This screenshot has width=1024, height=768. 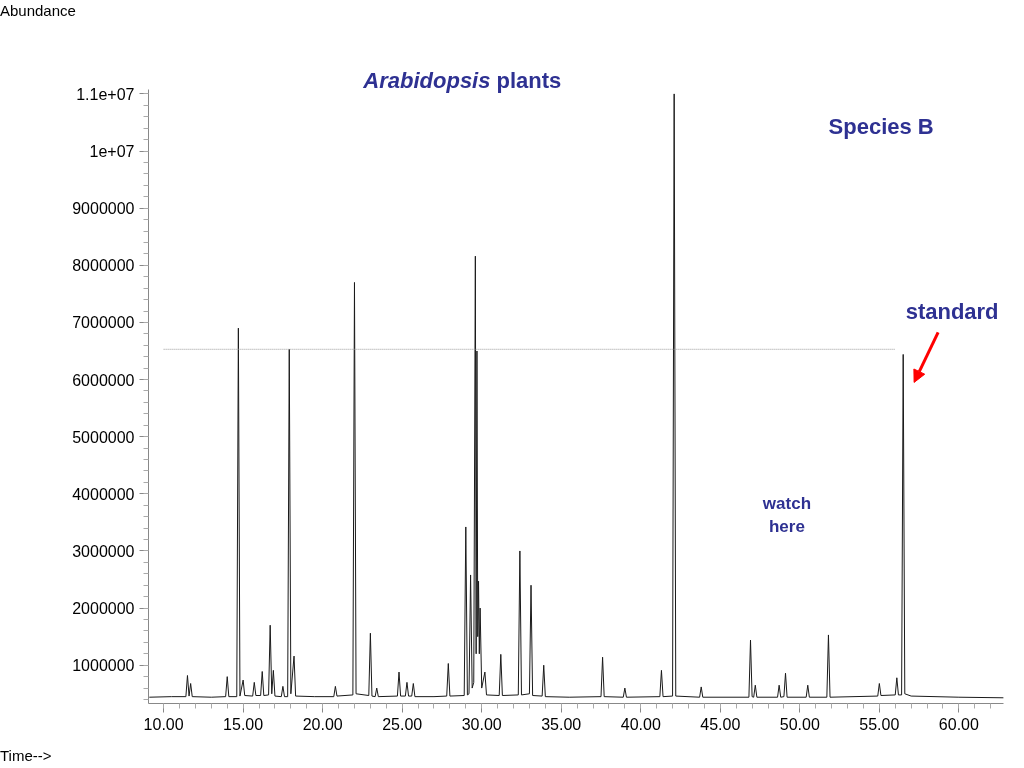 What do you see at coordinates (952, 311) in the screenshot?
I see `annotation: standard` at bounding box center [952, 311].